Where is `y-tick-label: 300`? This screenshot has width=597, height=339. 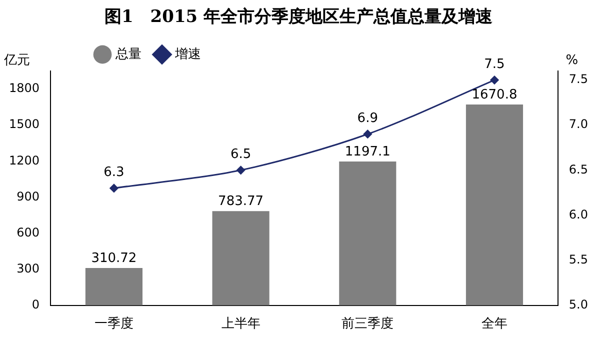 y-tick-label: 300 is located at coordinates (28, 268).